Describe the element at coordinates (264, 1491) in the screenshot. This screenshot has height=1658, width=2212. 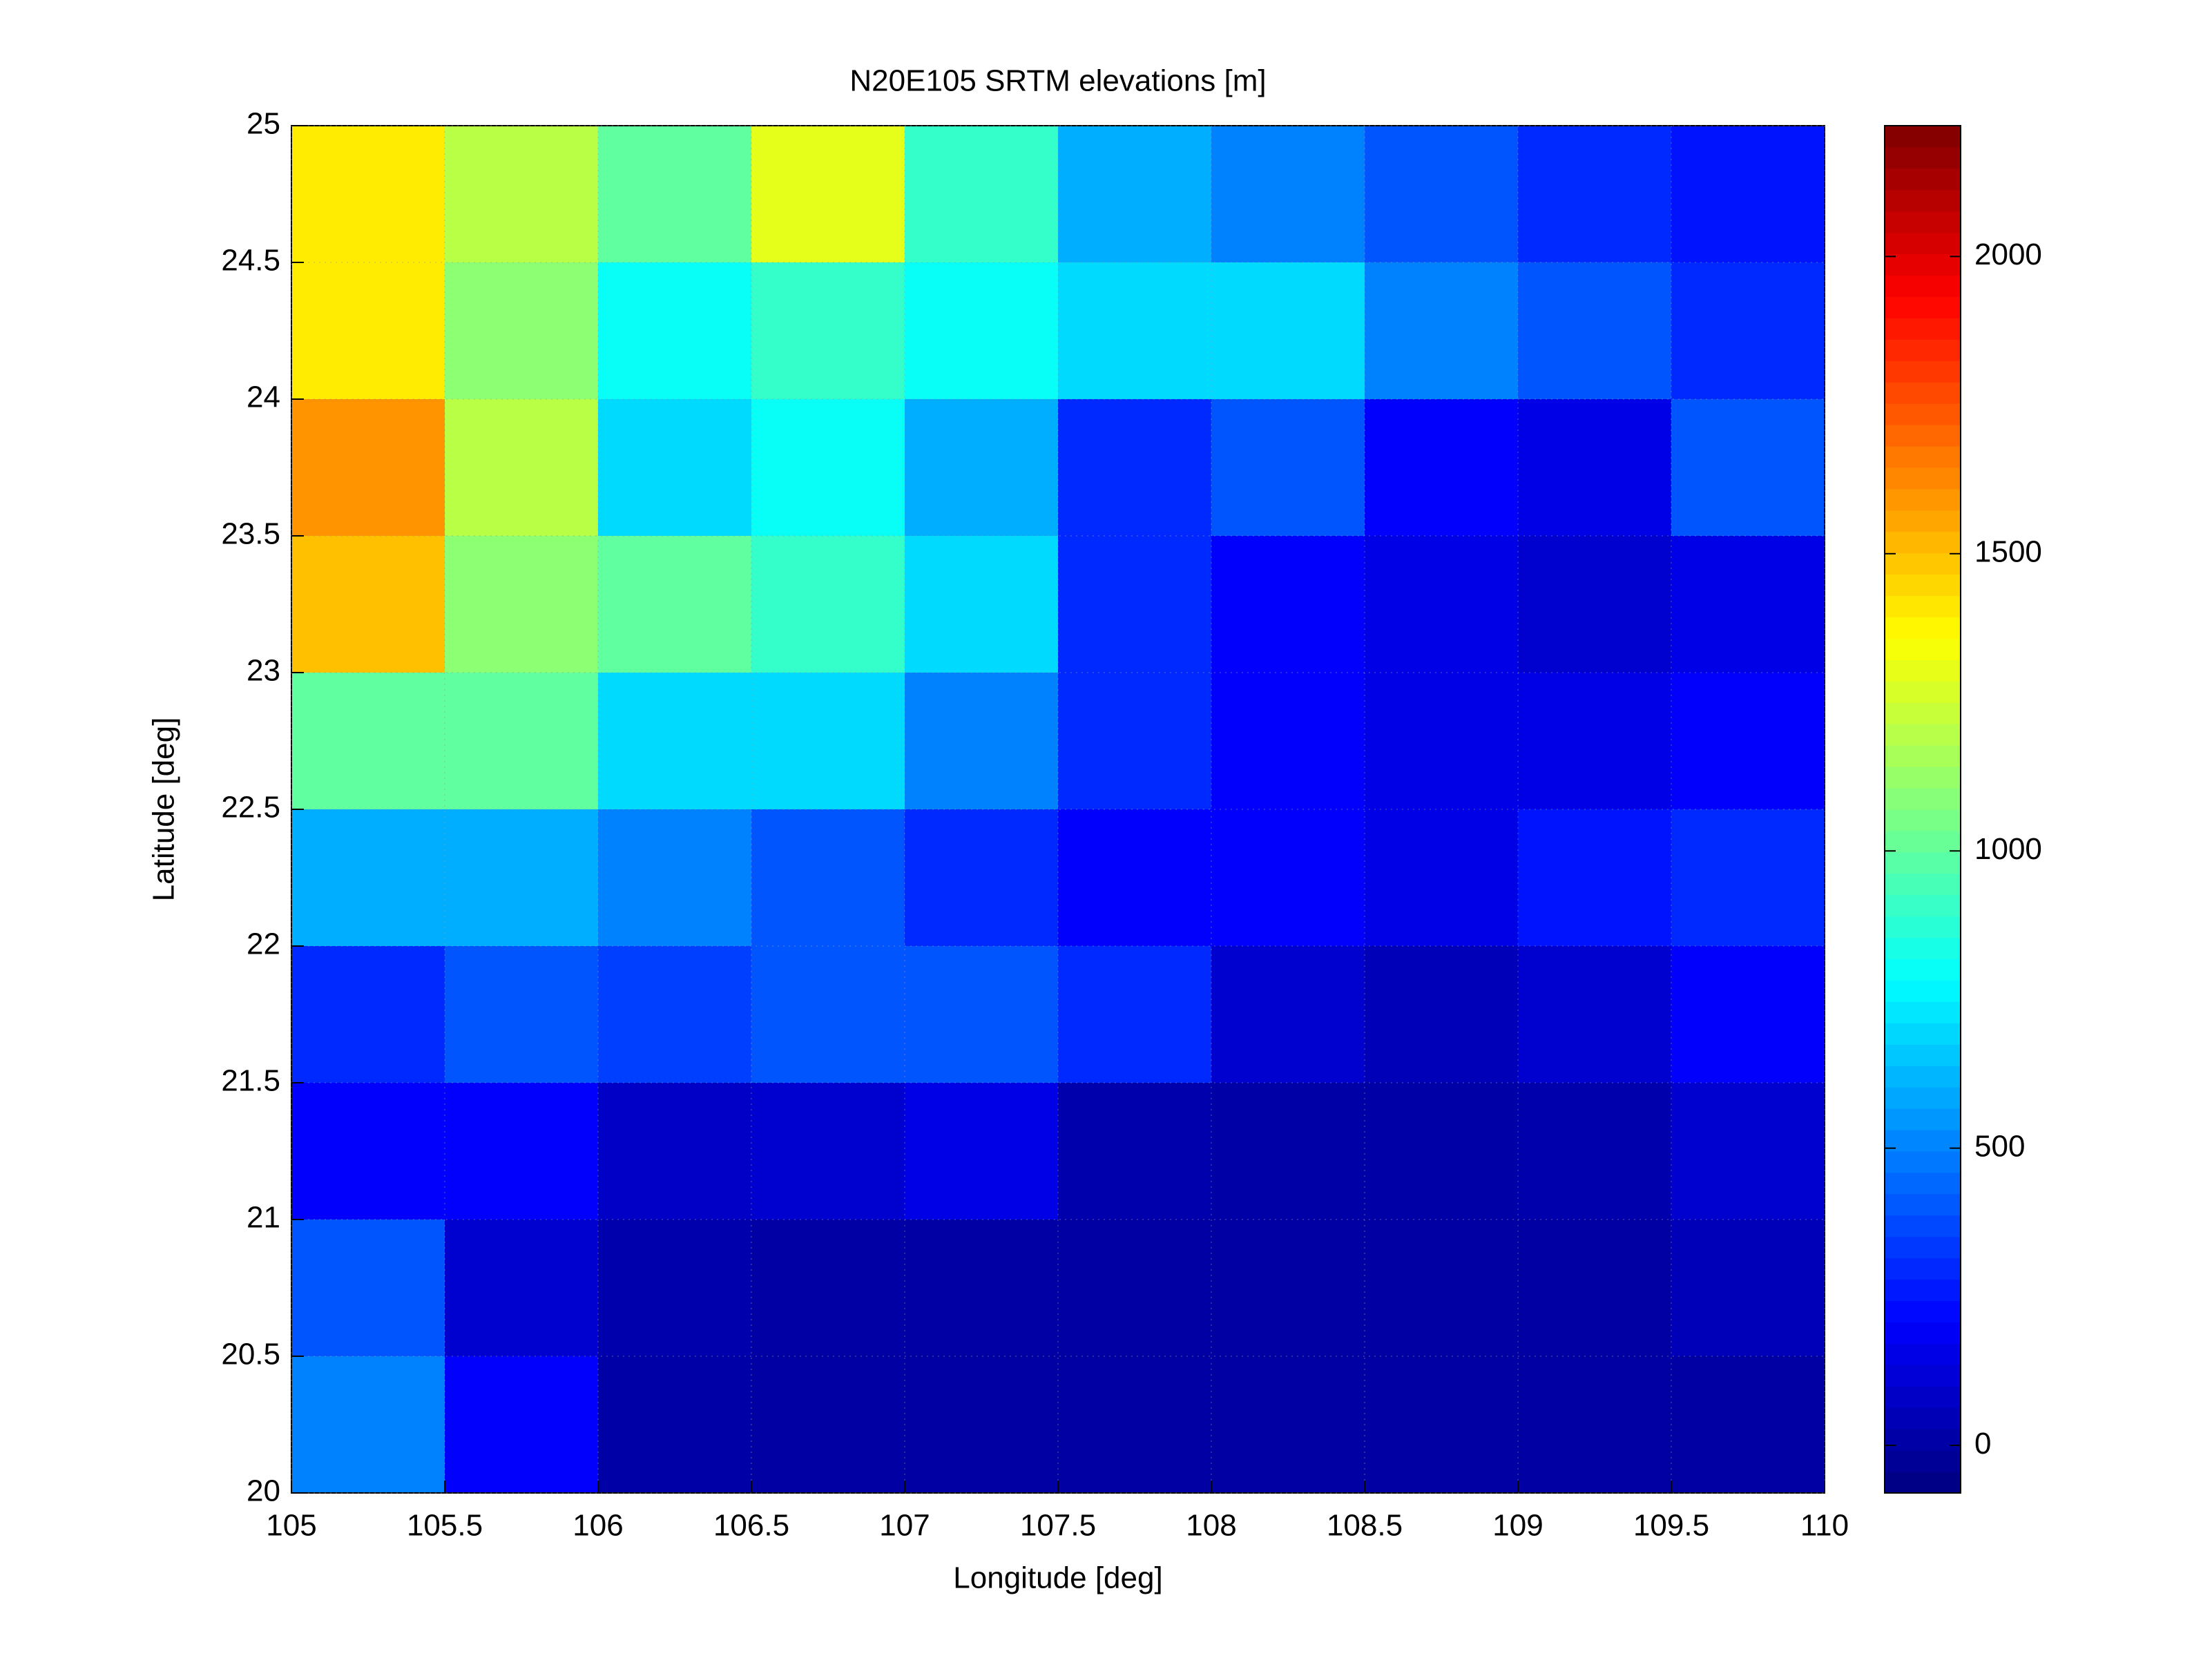
I see `y-tick-label: 20` at that location.